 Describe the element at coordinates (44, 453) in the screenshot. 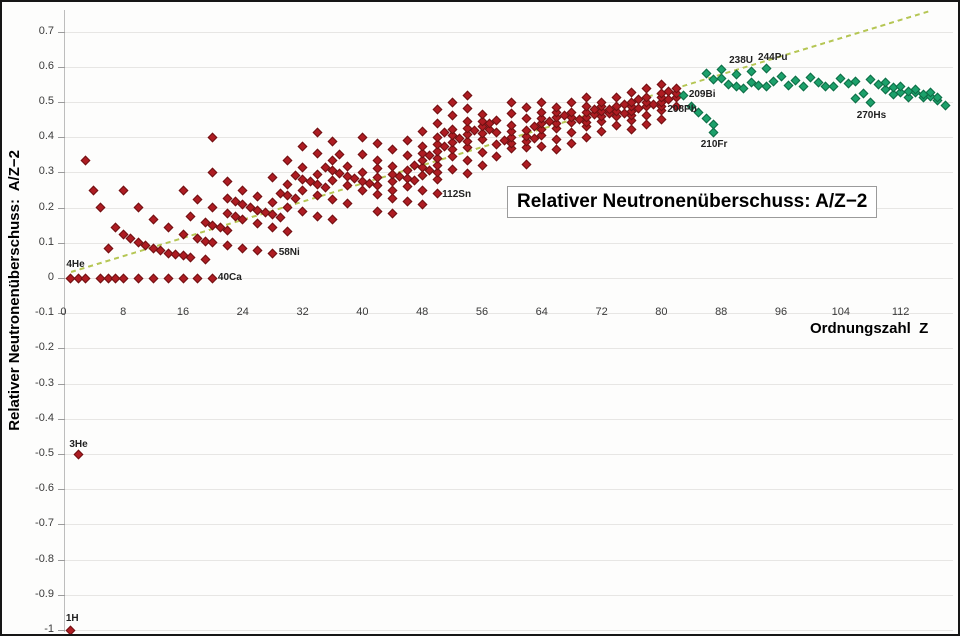

I see `y-tick-label: -0.5` at that location.